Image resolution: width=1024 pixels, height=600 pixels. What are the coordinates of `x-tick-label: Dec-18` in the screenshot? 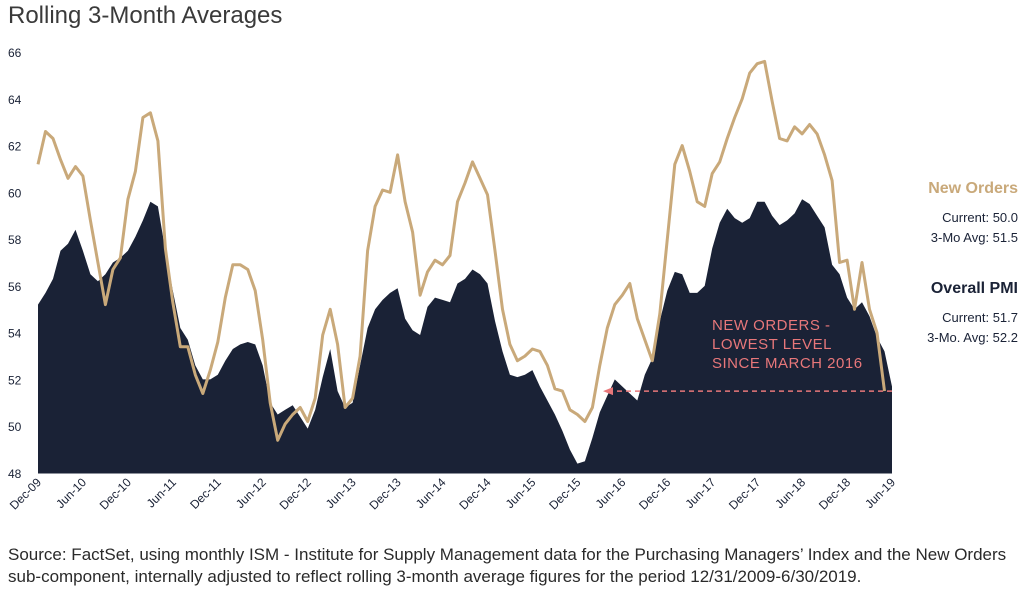 It's located at (834, 493).